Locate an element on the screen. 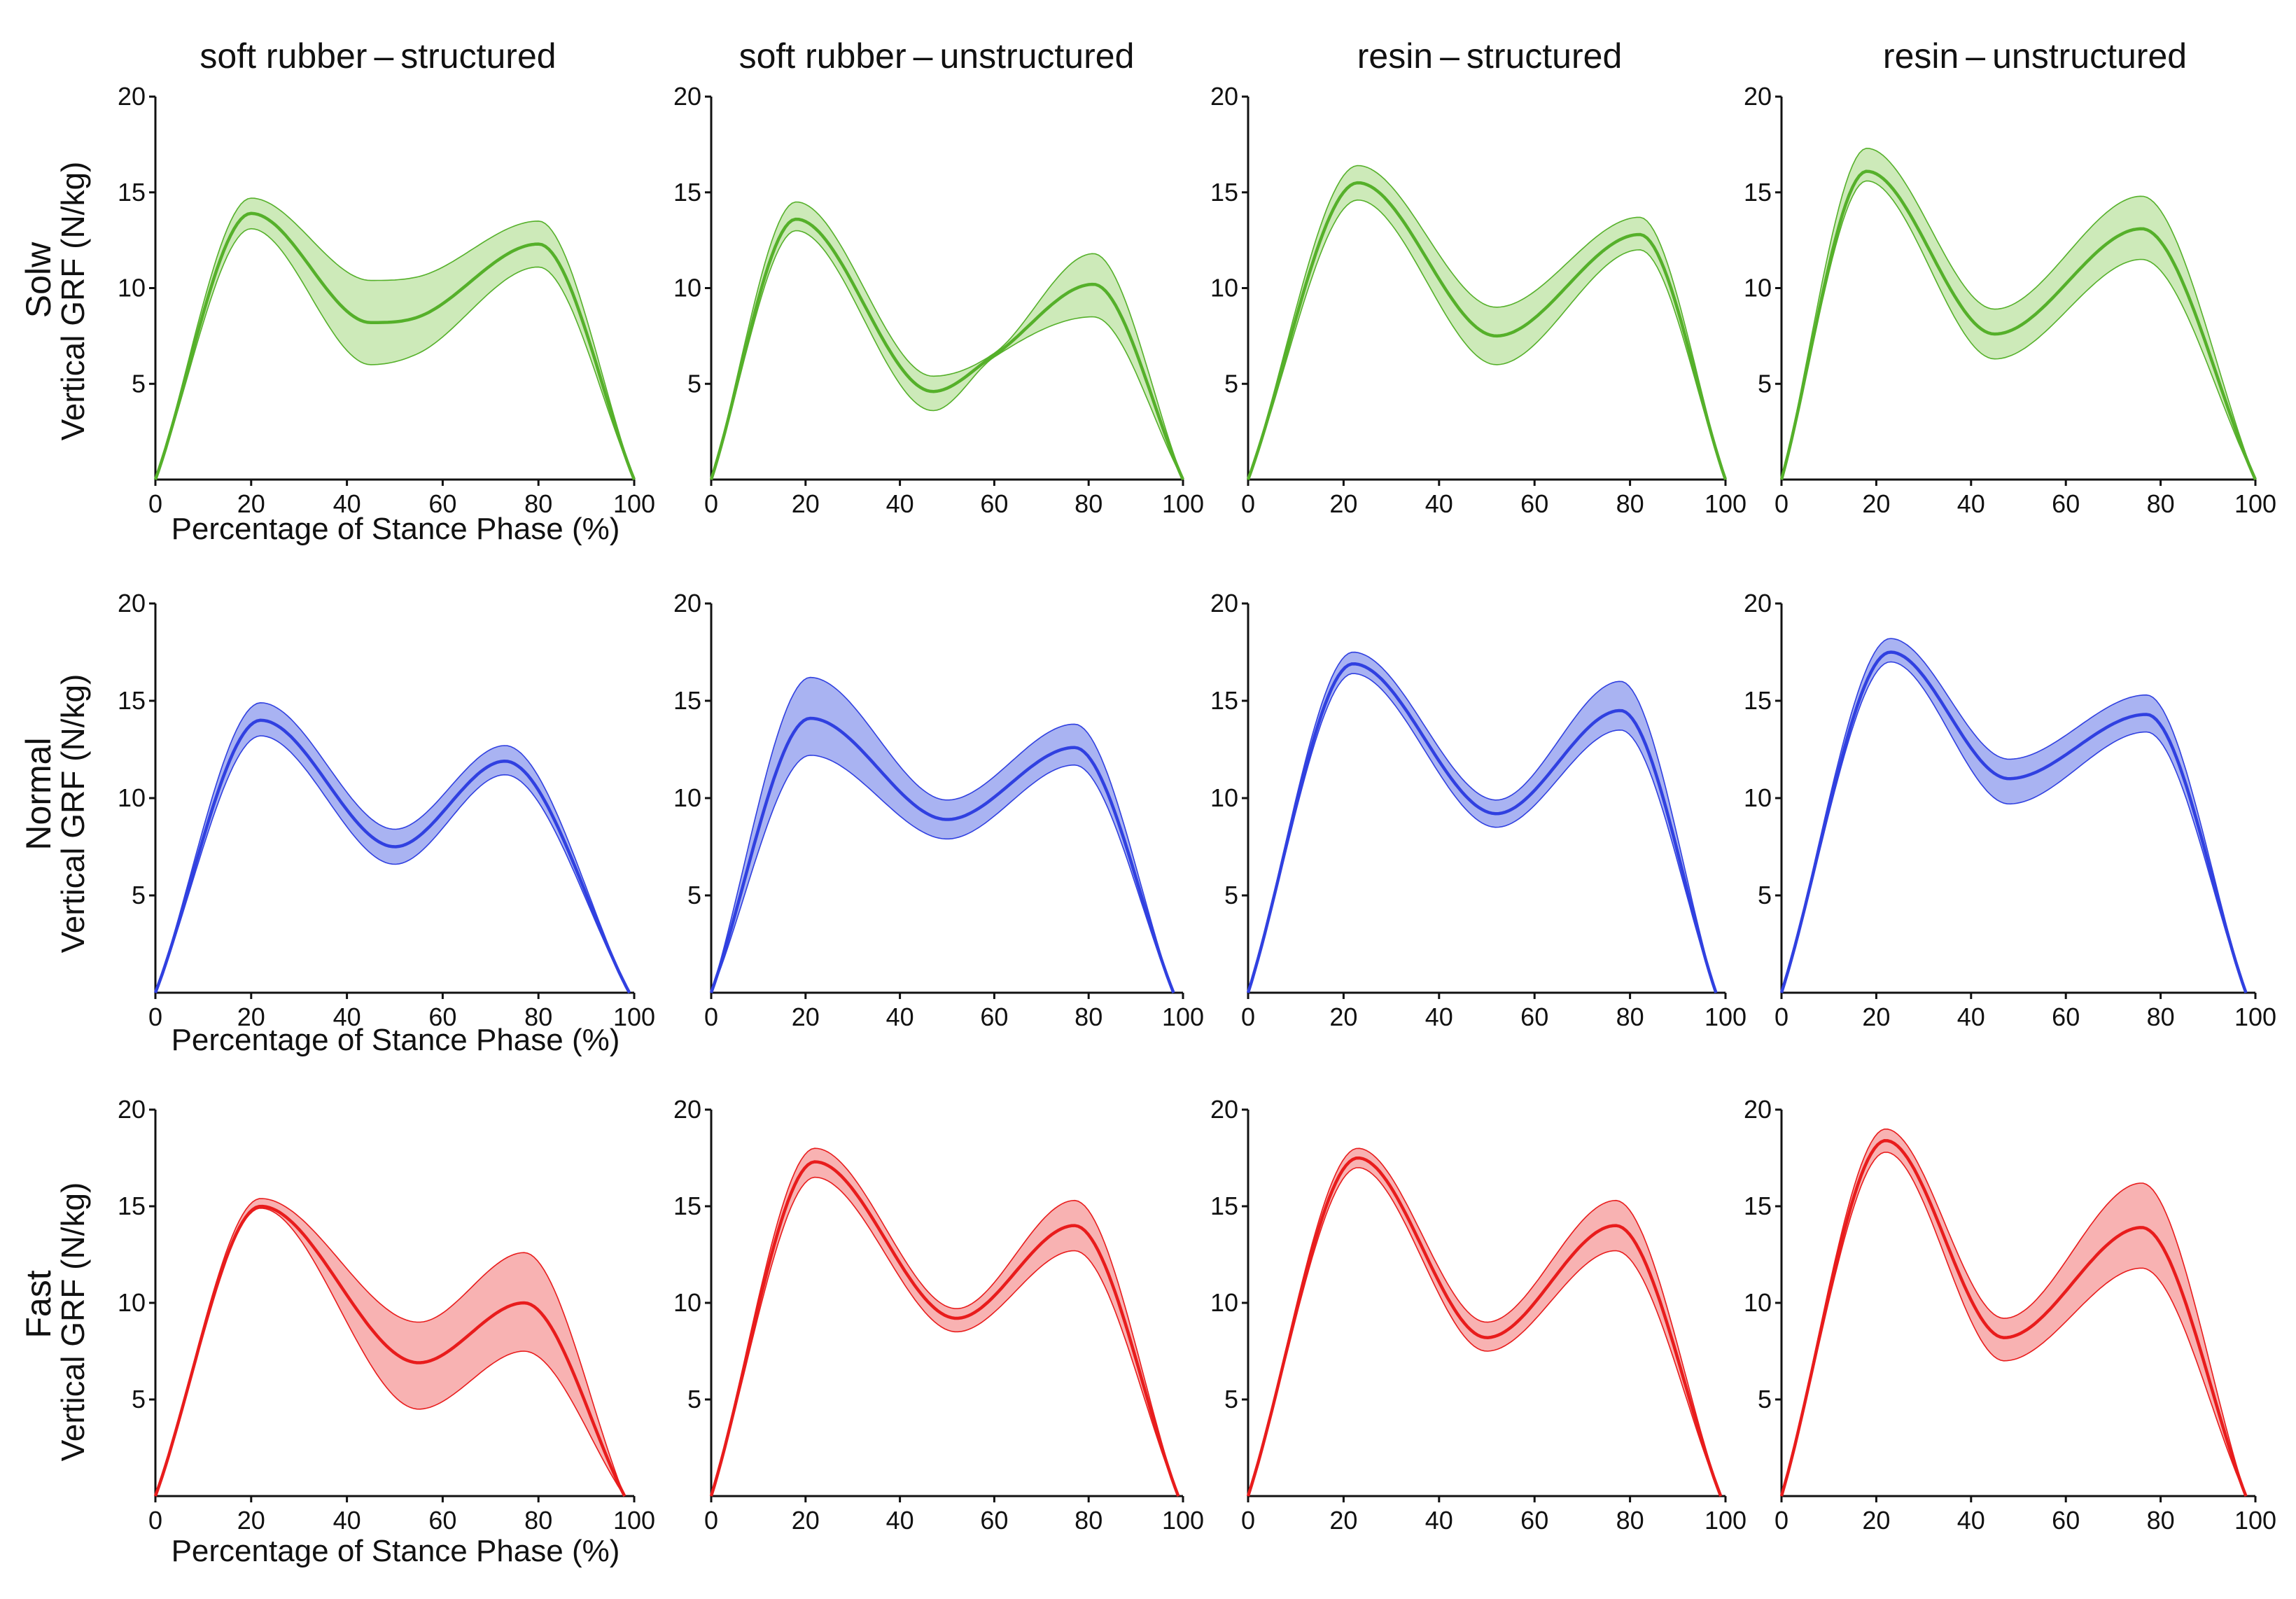 Image resolution: width=2296 pixels, height=1599 pixels. row-label: Solw is located at coordinates (38, 280).